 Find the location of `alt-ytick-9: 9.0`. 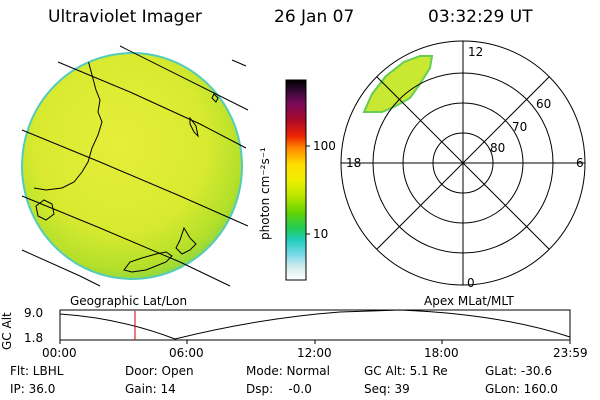

alt-ytick-9: 9.0 is located at coordinates (34, 313).